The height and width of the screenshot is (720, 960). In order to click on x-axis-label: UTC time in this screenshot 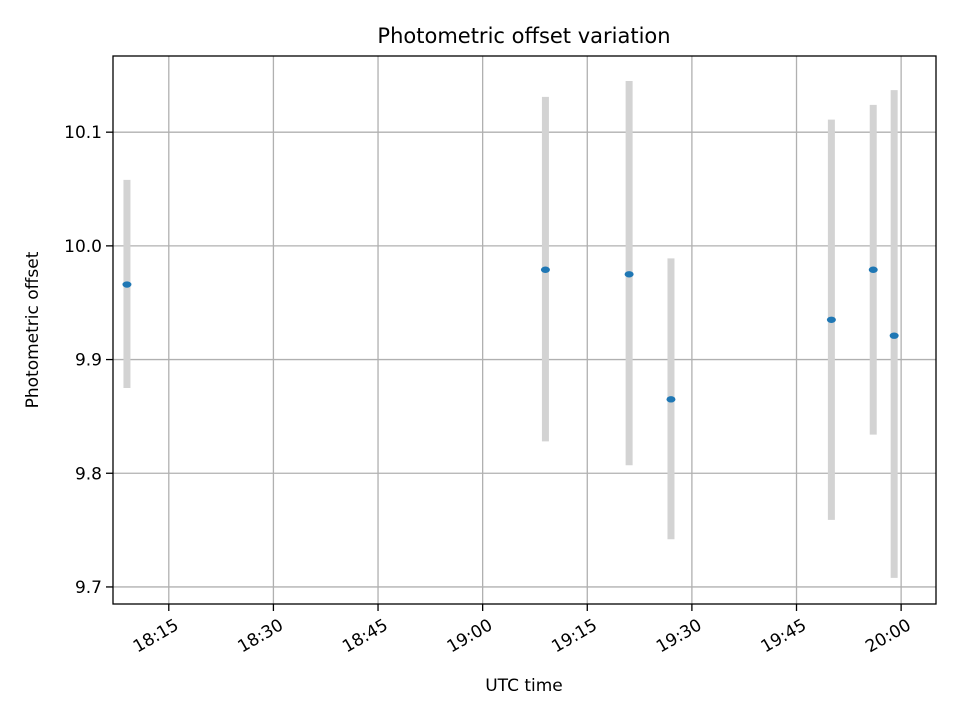, I will do `click(524, 686)`.